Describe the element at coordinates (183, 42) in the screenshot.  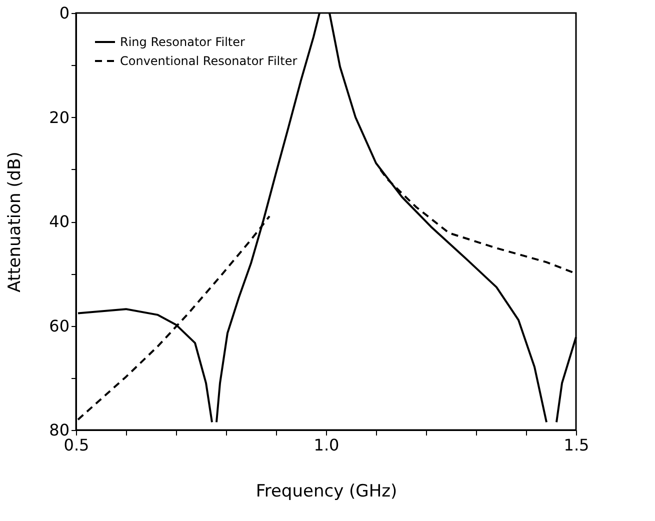
I see `legend-label: Ring Resonator Filter` at that location.